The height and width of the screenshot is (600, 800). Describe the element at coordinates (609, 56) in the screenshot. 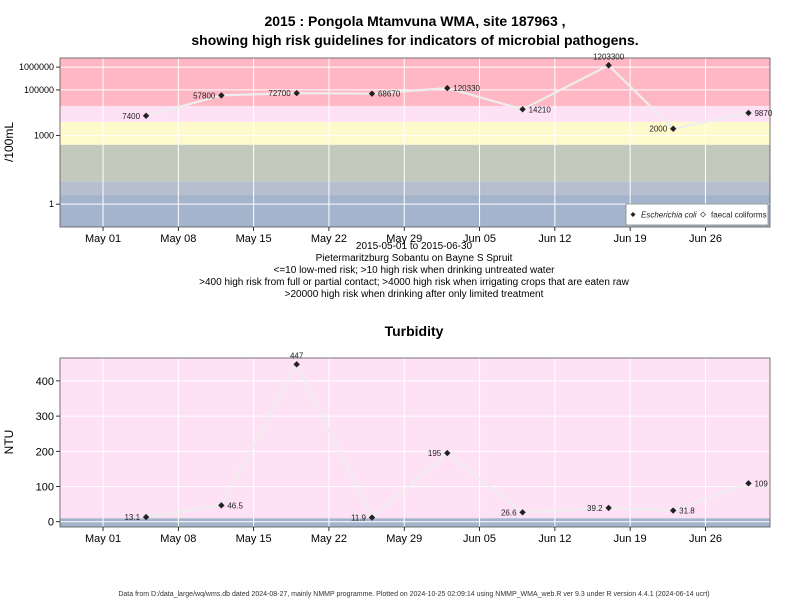

I see `data-label: 1203300` at that location.